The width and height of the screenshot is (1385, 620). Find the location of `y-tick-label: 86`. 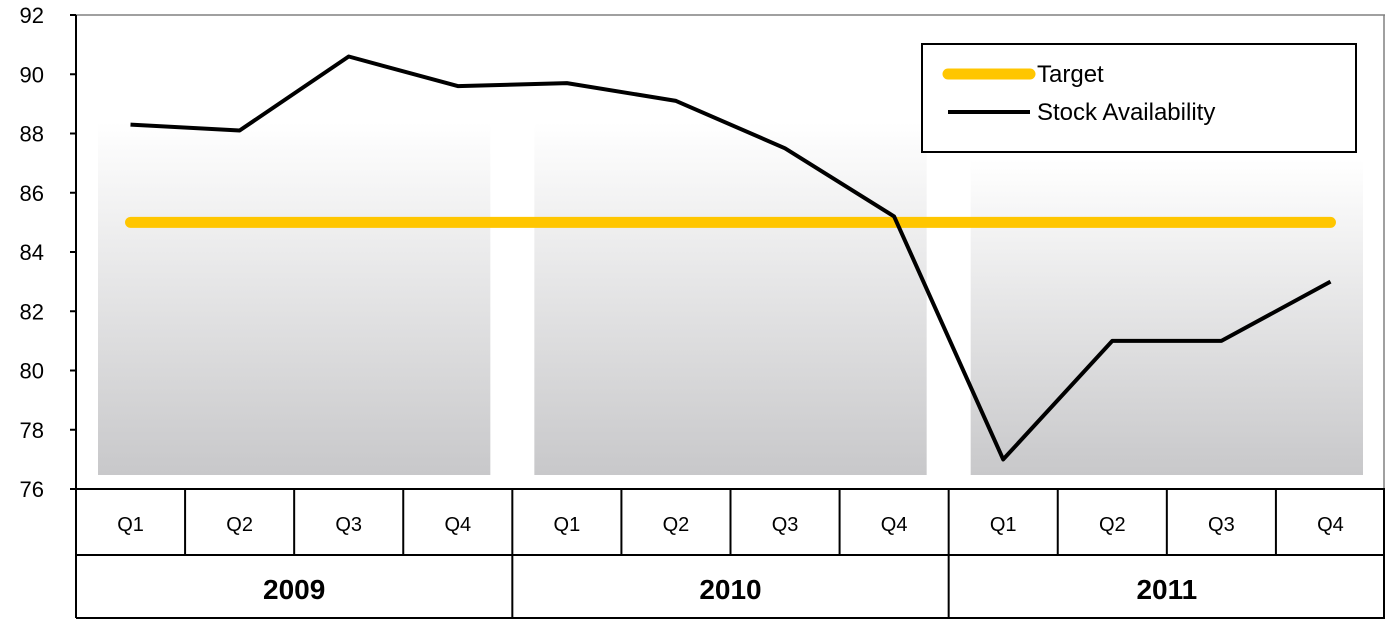

y-tick-label: 86 is located at coordinates (32, 193).